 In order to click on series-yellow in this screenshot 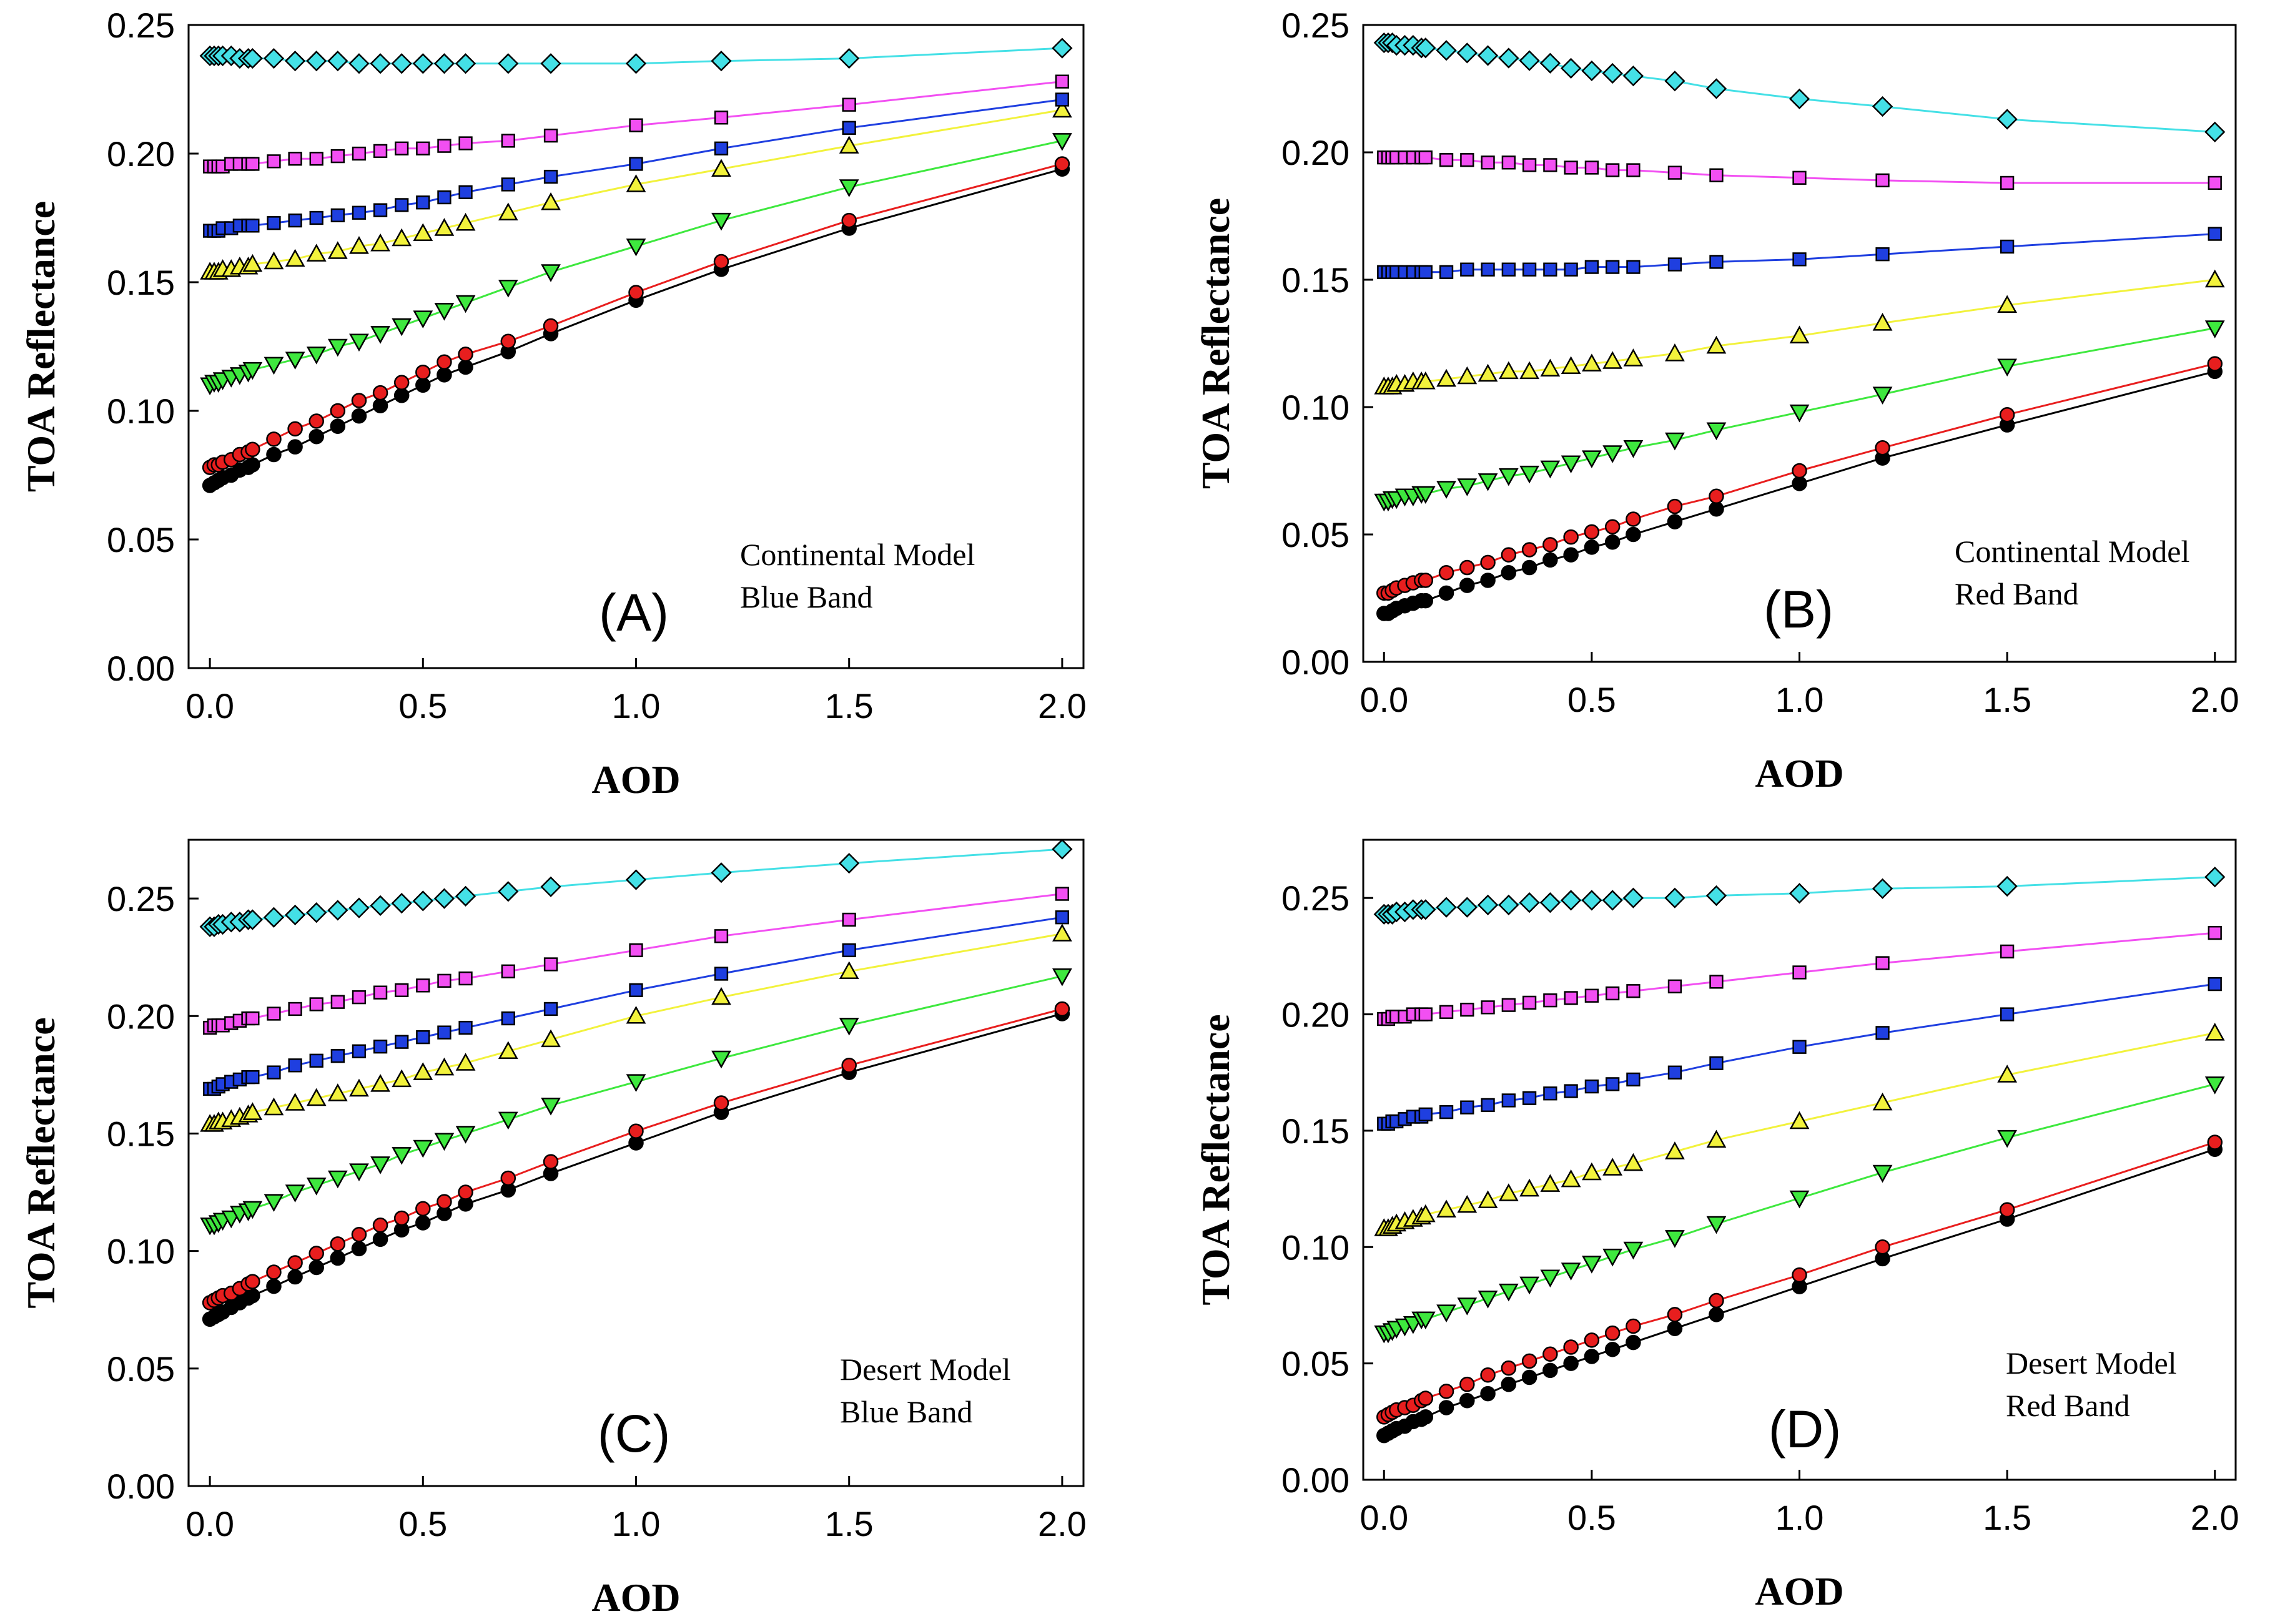, I will do `click(636, 189)`.